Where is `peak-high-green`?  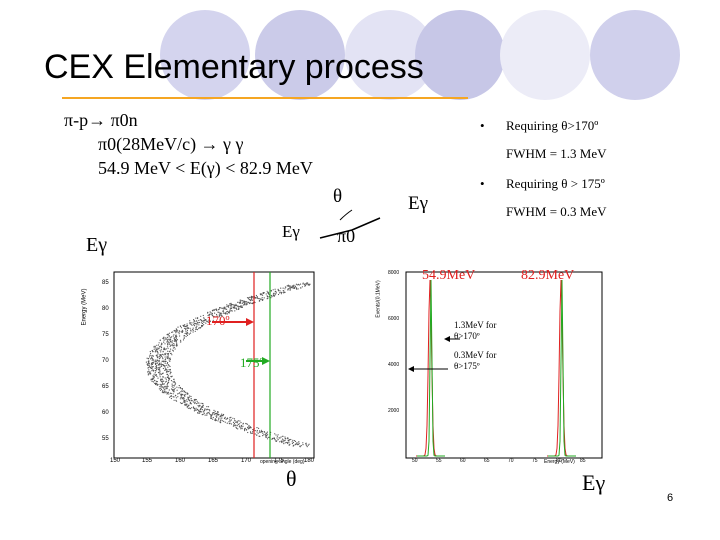 peak-high-green is located at coordinates (562, 368).